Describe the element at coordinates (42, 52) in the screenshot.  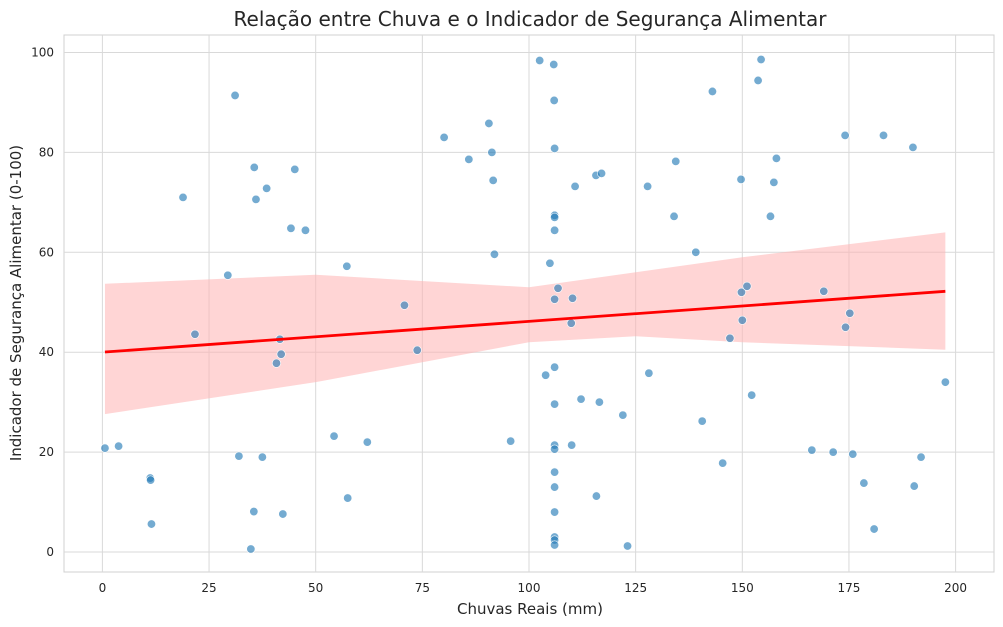
I see `y-tick-label: 100` at that location.